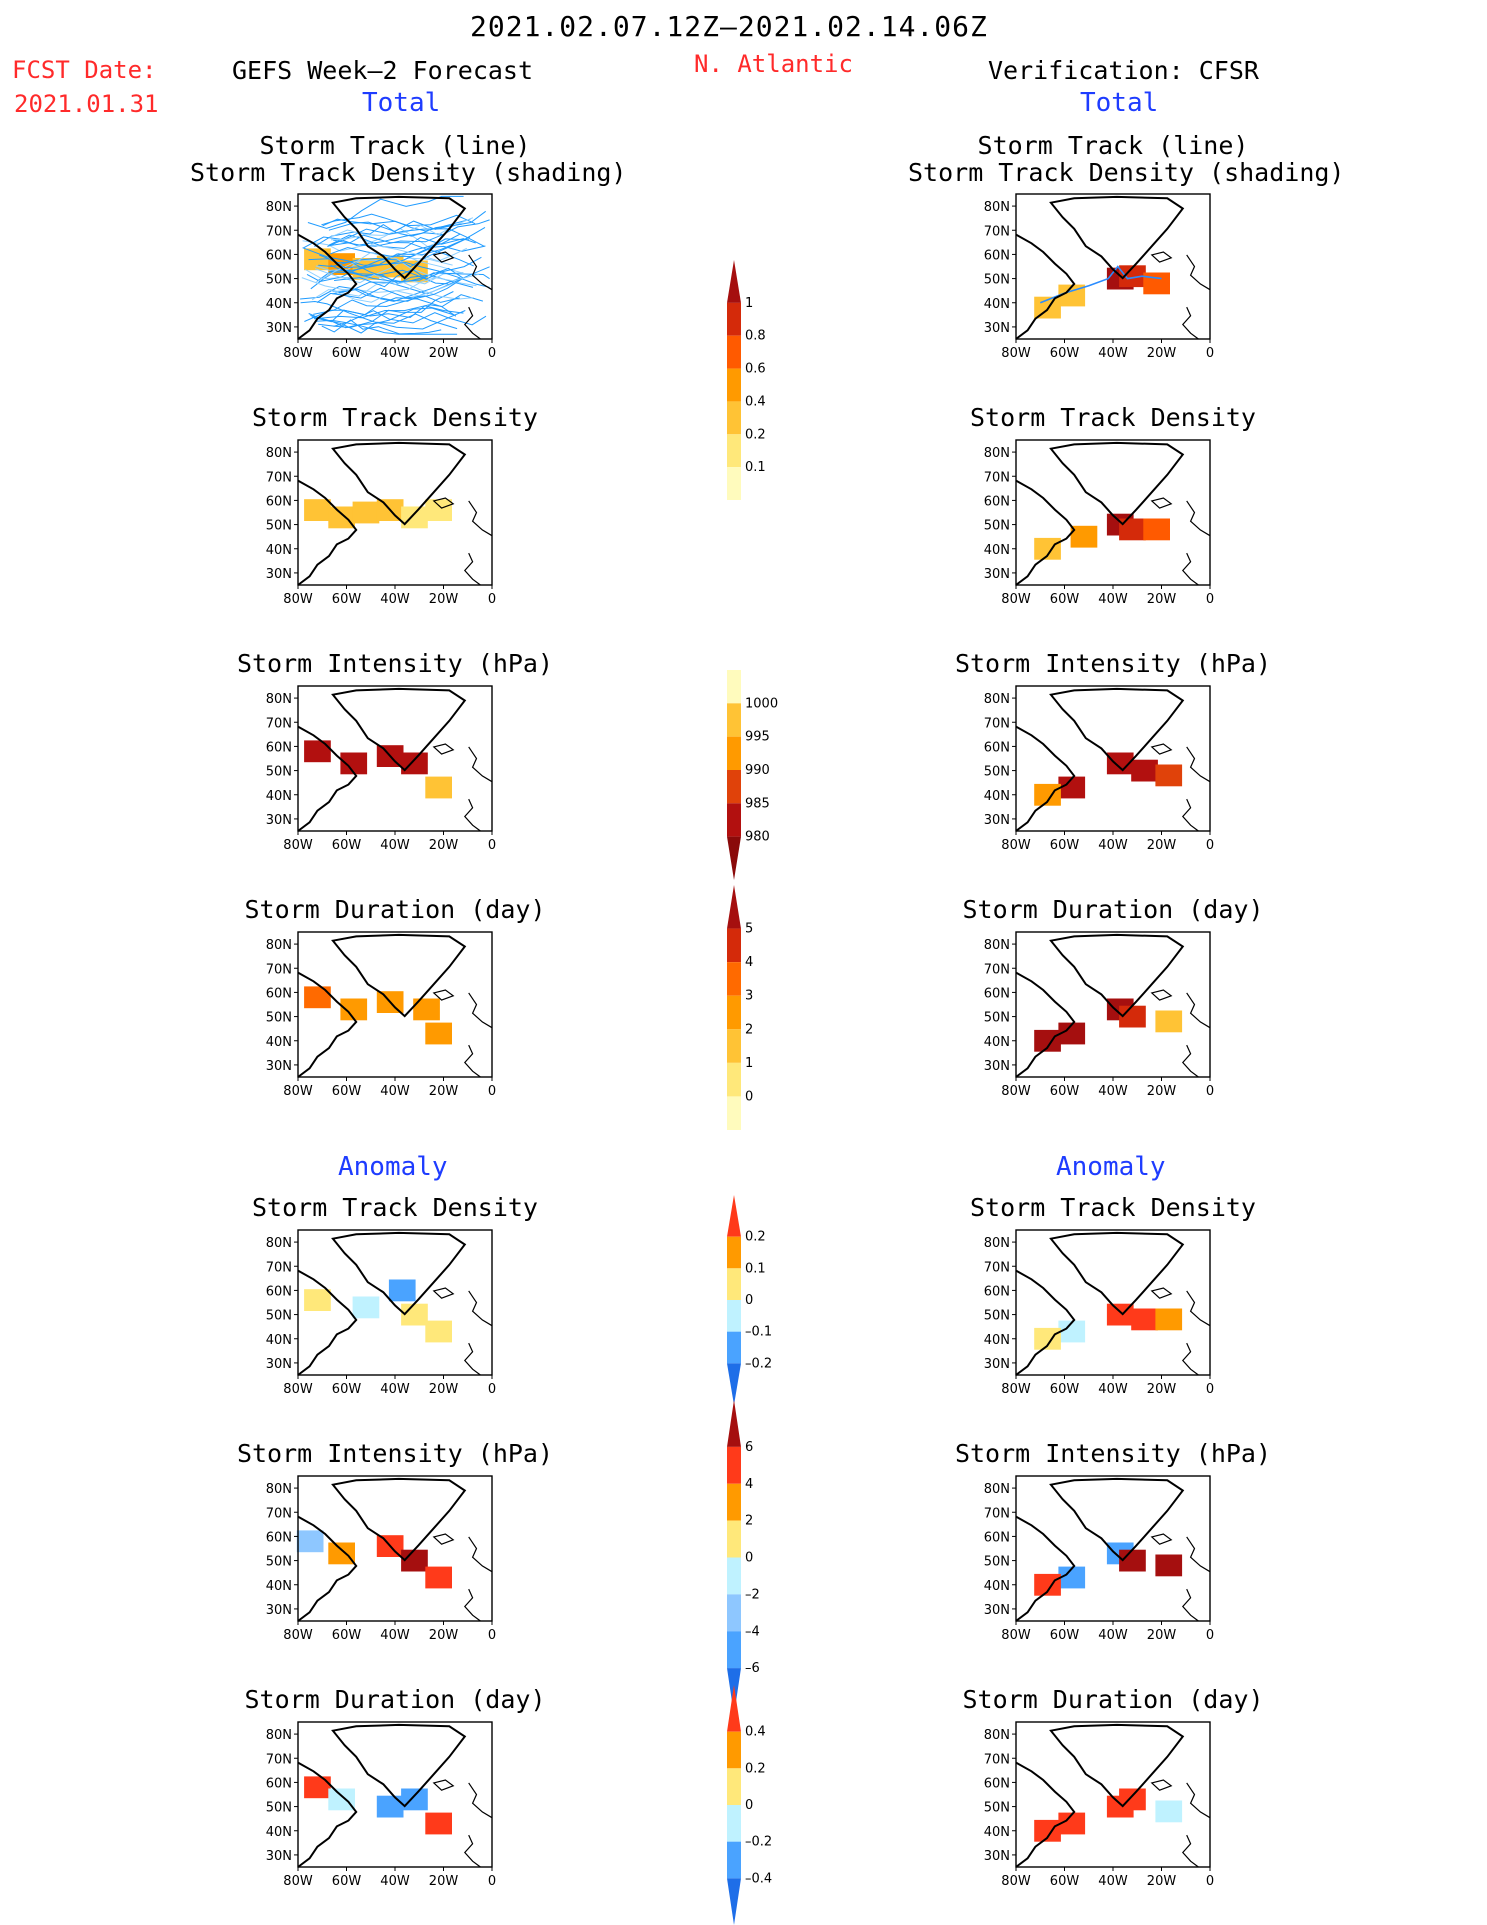 The image size is (1487, 1925). Describe the element at coordinates (1113, 1453) in the screenshot. I see `panel-title: Storm Intensity (hPa)` at that location.